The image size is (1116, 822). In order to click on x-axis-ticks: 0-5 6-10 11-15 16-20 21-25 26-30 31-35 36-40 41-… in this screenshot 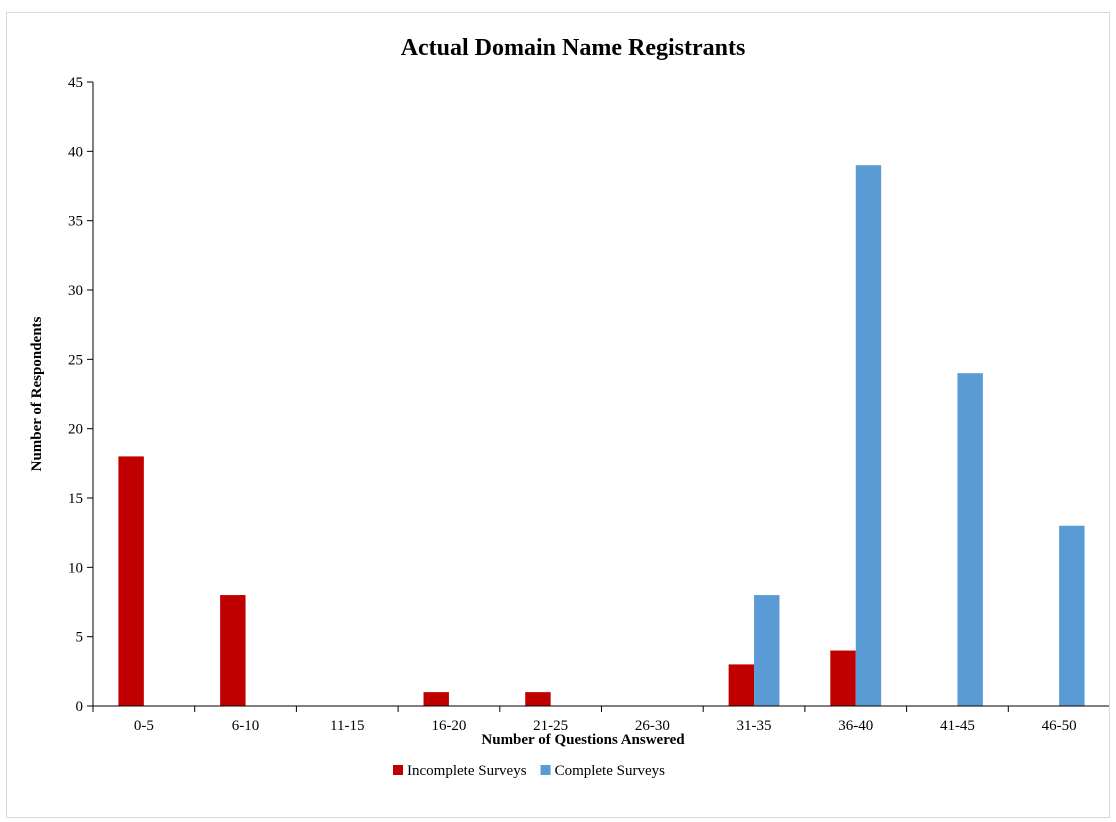, I will do `click(601, 720)`.